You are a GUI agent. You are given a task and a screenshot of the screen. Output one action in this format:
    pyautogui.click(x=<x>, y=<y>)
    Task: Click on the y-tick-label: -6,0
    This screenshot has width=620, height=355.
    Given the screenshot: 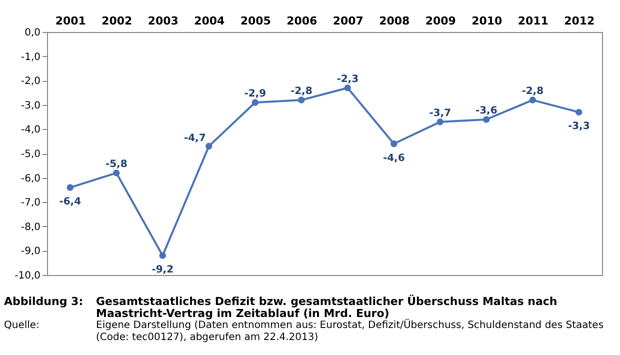 What is the action you would take?
    pyautogui.click(x=30, y=178)
    